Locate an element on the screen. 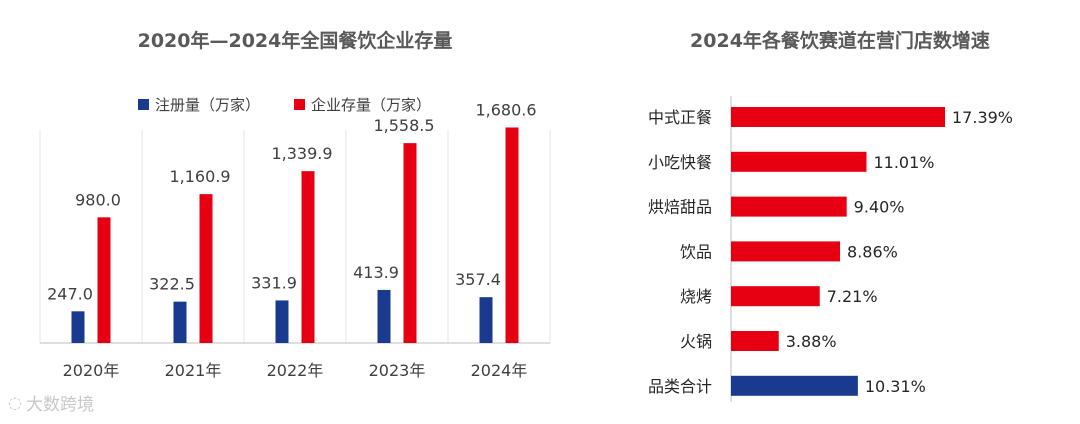  hbar-value-label-3: 8.86% is located at coordinates (872, 251).